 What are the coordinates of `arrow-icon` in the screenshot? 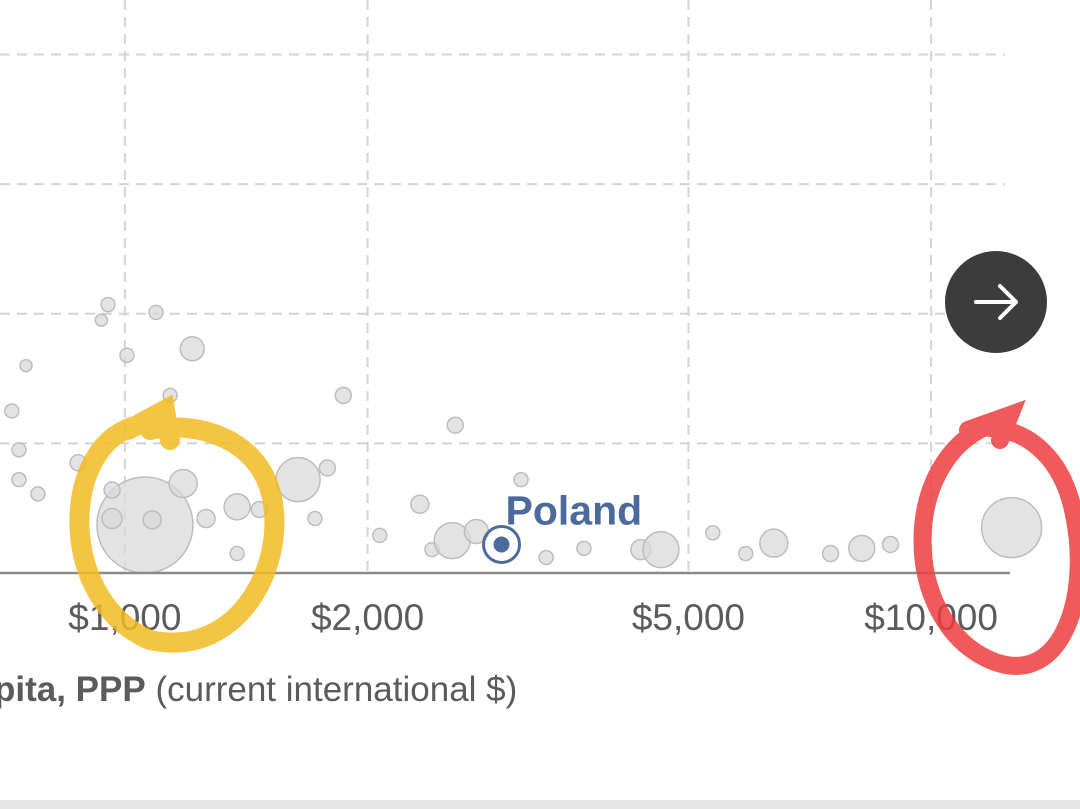 It's located at (996, 302).